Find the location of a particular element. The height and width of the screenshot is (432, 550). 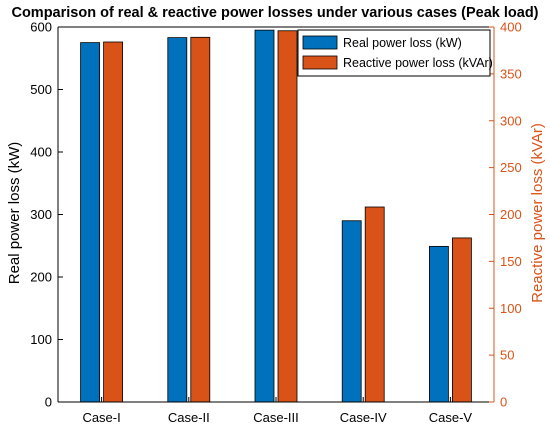

left-tick-label: 100 is located at coordinates (41, 339).